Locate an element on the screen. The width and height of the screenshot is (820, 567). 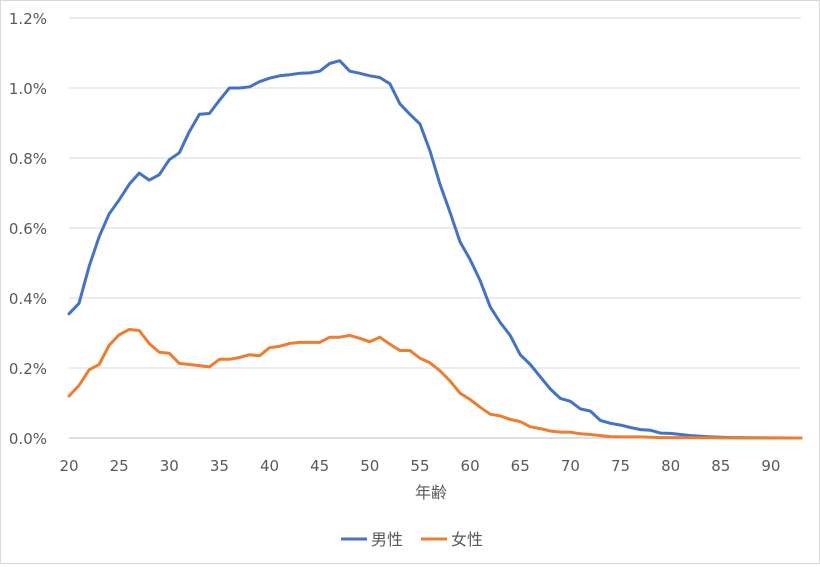
x-tick-label: 85 is located at coordinates (720, 466).